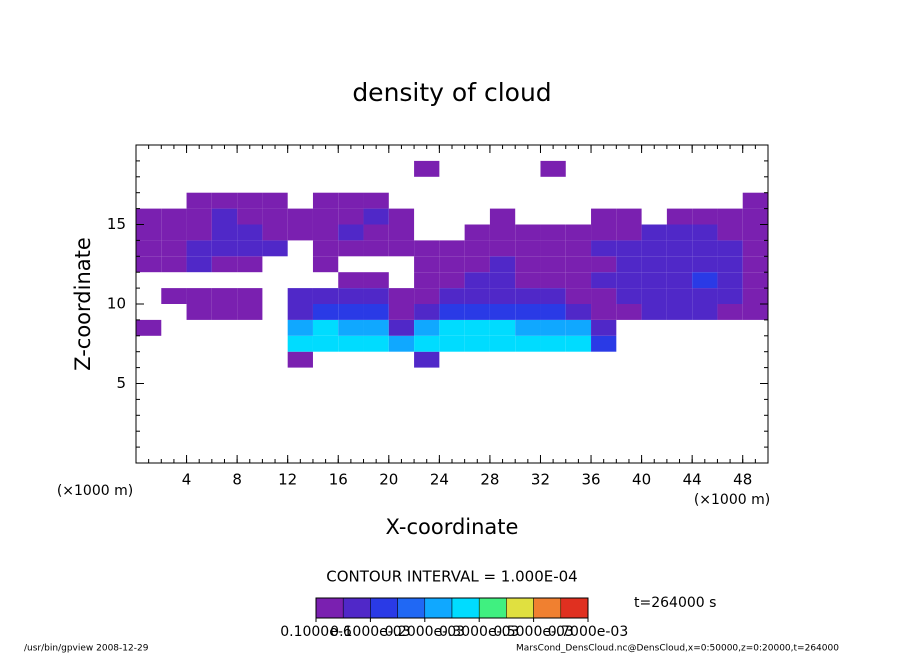  Describe the element at coordinates (533, 632) in the screenshot. I see `colorbar-label: 0.5000e-03` at that location.